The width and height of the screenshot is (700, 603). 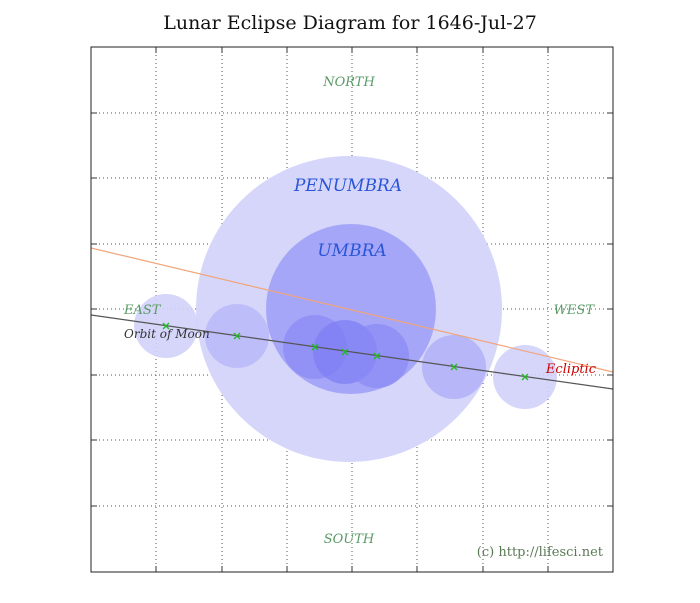 What do you see at coordinates (575, 310) in the screenshot?
I see `west-label: WEST` at bounding box center [575, 310].